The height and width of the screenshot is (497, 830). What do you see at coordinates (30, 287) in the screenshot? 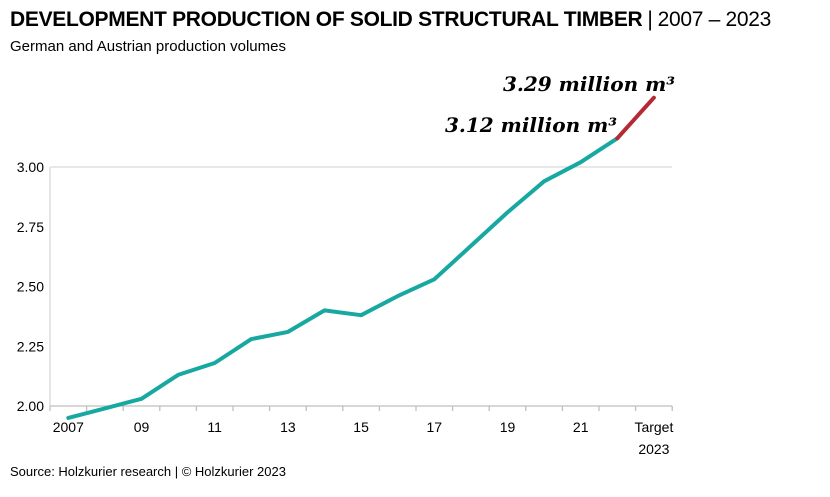
I see `y-tick-label: 2.50` at bounding box center [30, 287].